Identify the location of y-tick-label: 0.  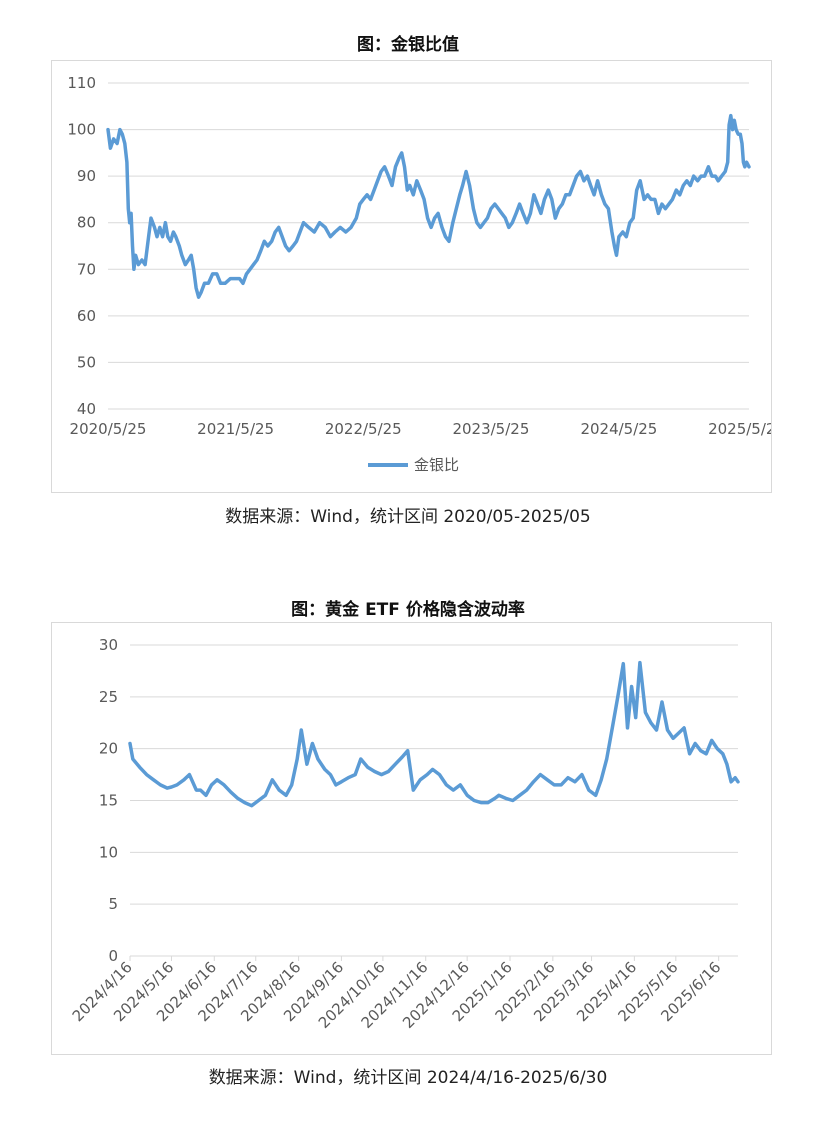
(113, 956).